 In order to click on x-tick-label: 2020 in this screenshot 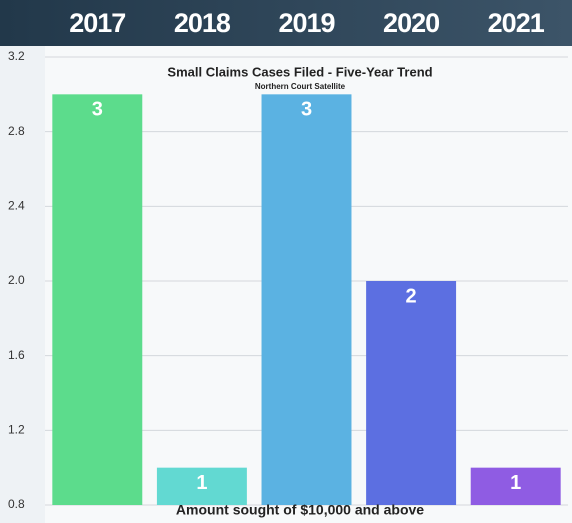, I will do `click(411, 23)`.